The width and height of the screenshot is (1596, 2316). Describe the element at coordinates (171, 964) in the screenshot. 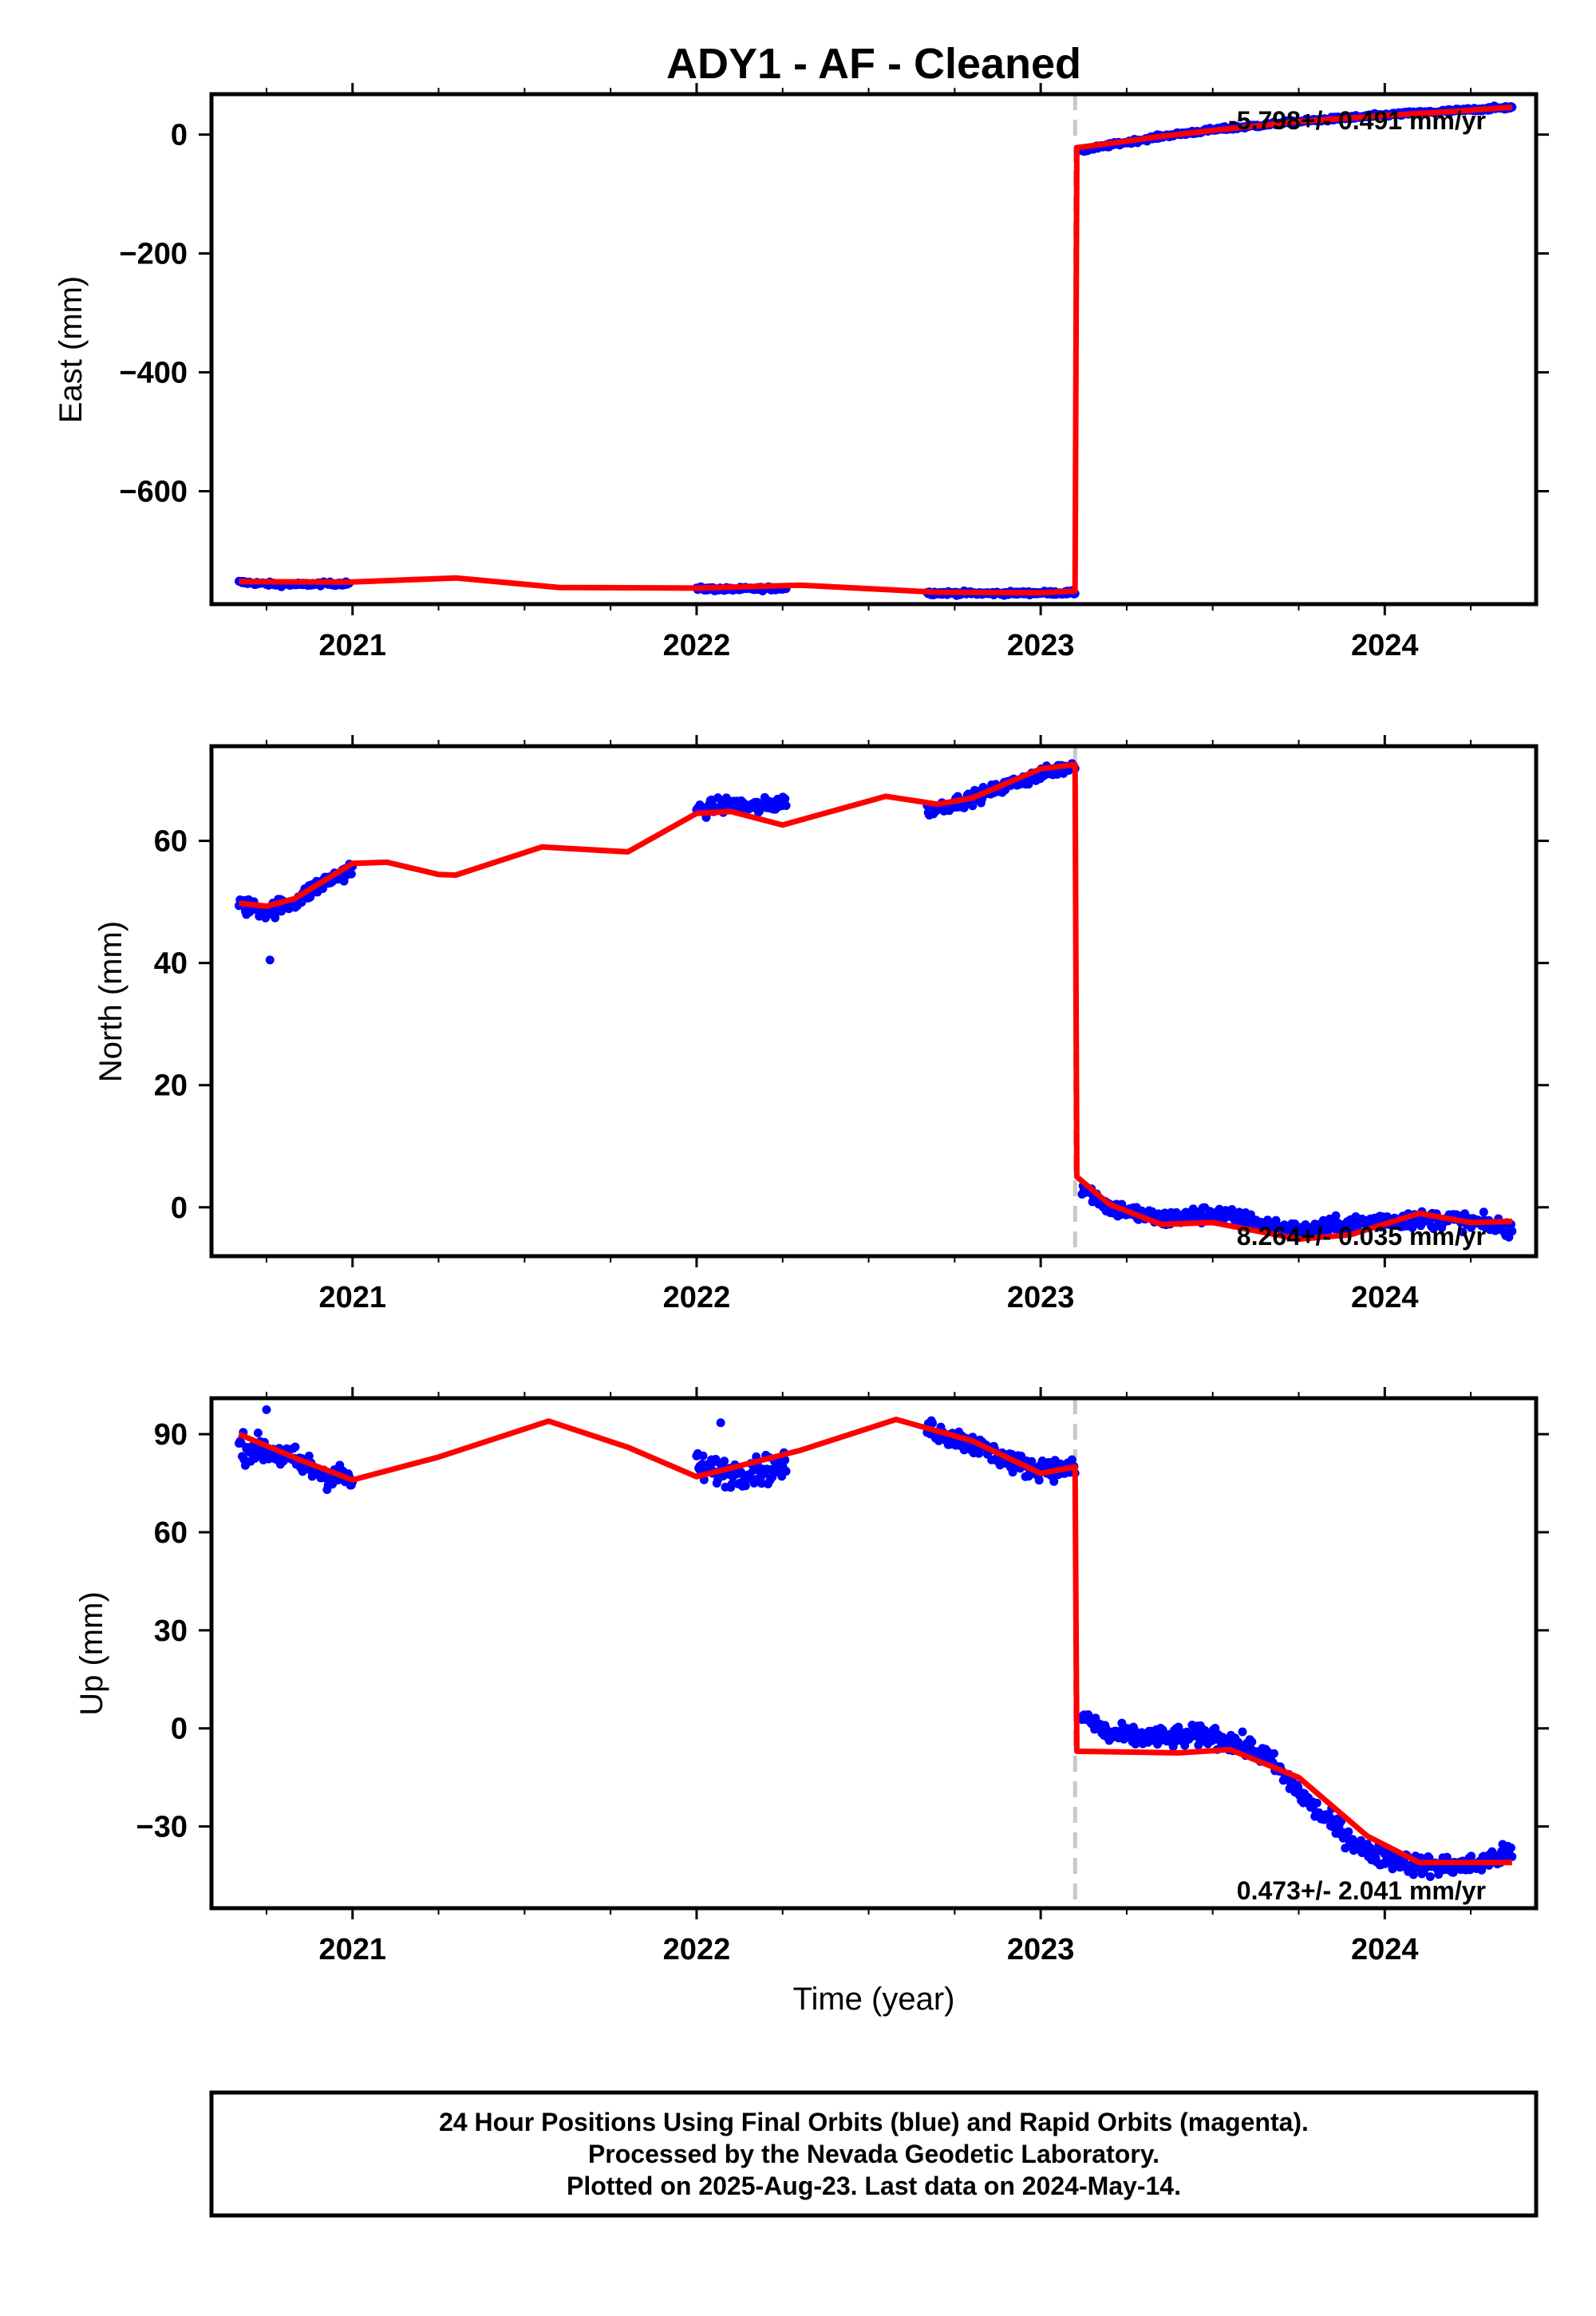

I see `y-tick-label: 40` at that location.